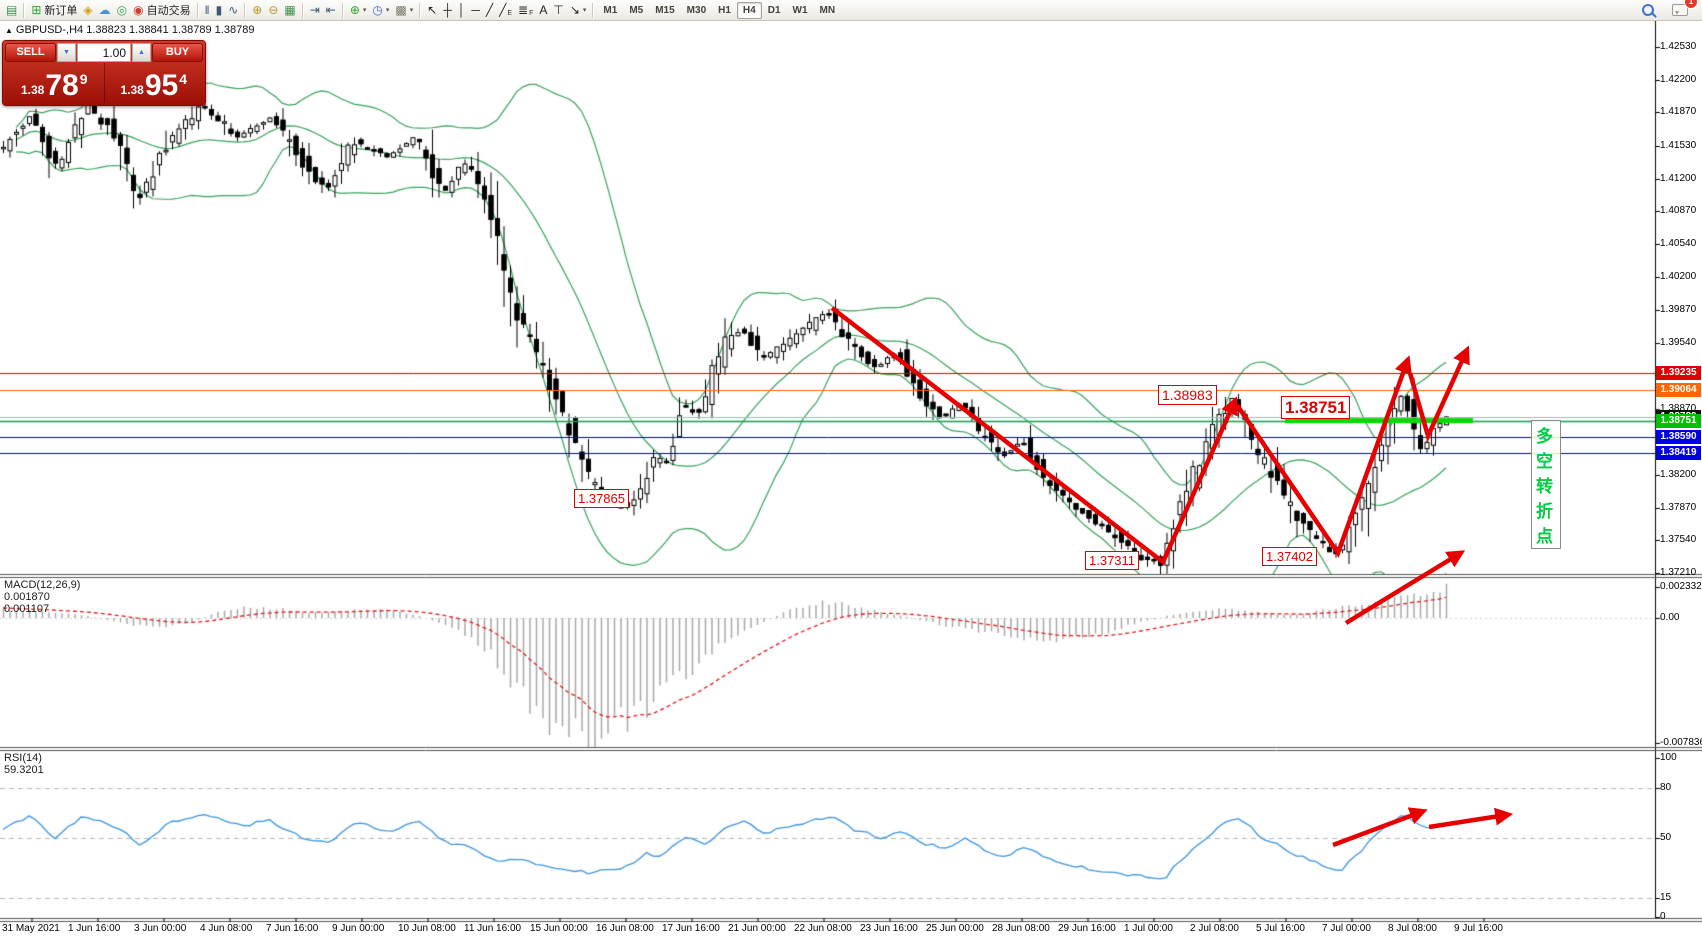  I want to click on rsi-axis-label: 50, so click(1666, 837).